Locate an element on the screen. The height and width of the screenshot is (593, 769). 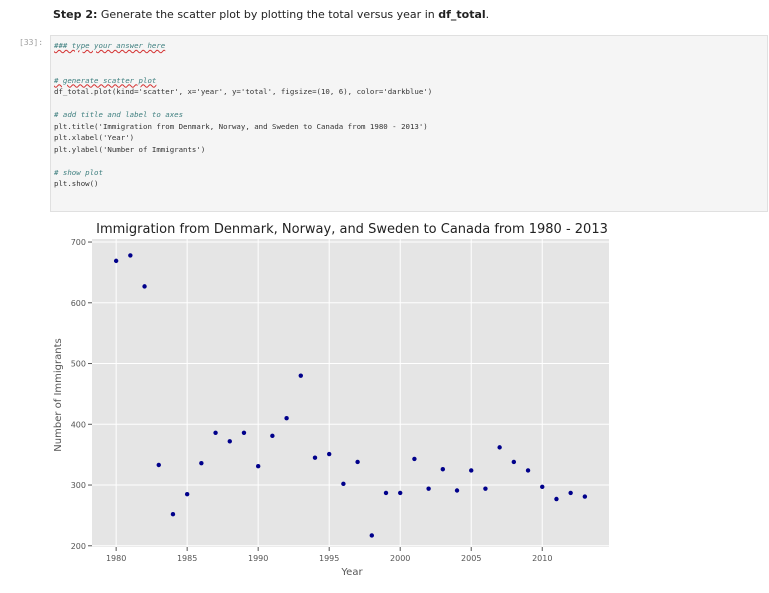
cell-prompt: [33]: is located at coordinates (31, 42).